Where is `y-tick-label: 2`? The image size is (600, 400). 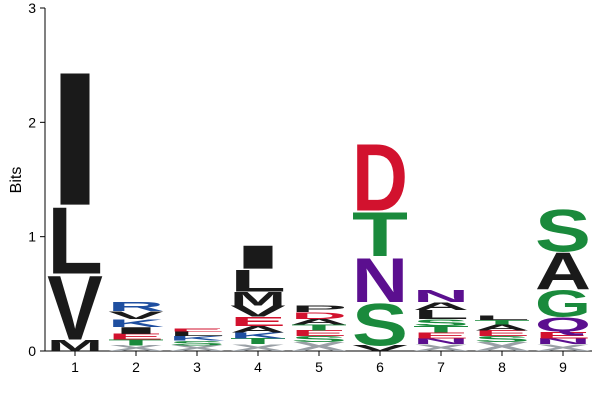
y-tick-label: 2 is located at coordinates (32, 122).